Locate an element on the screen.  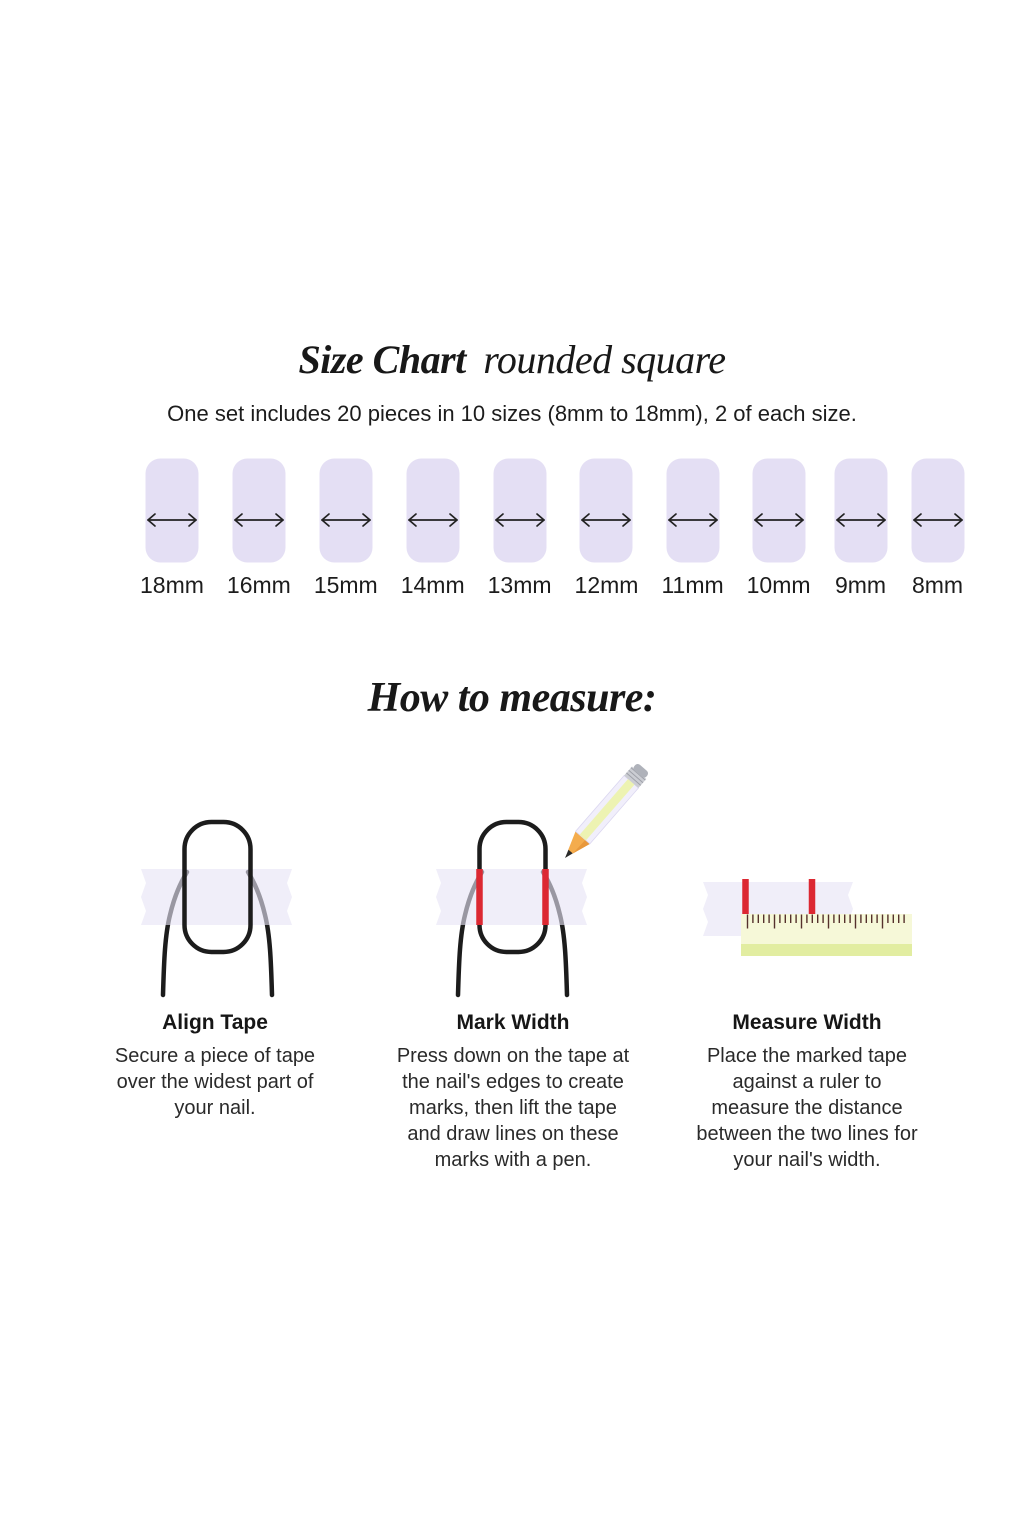
title-main: Size Chart is located at coordinates (382, 359).